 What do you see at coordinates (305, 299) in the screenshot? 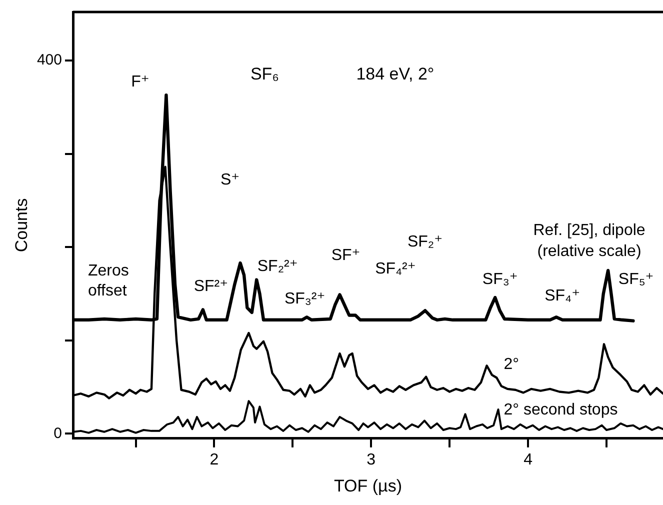
I see `annotation: SF₃²⁺` at bounding box center [305, 299].